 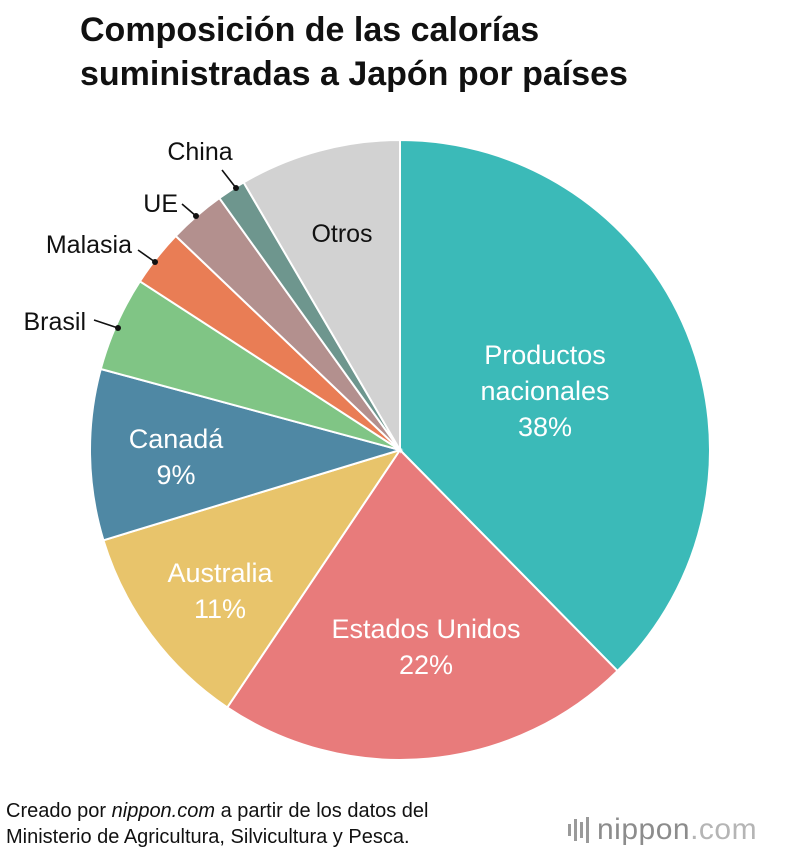 What do you see at coordinates (59, 811) in the screenshot?
I see `source-prefix: Creado por` at bounding box center [59, 811].